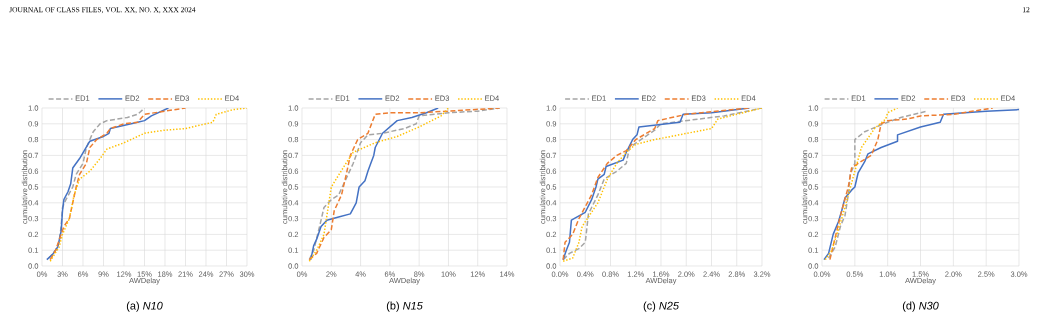 The height and width of the screenshot is (334, 1041). What do you see at coordinates (920, 306) in the screenshot?
I see `text: (d) N30` at bounding box center [920, 306].